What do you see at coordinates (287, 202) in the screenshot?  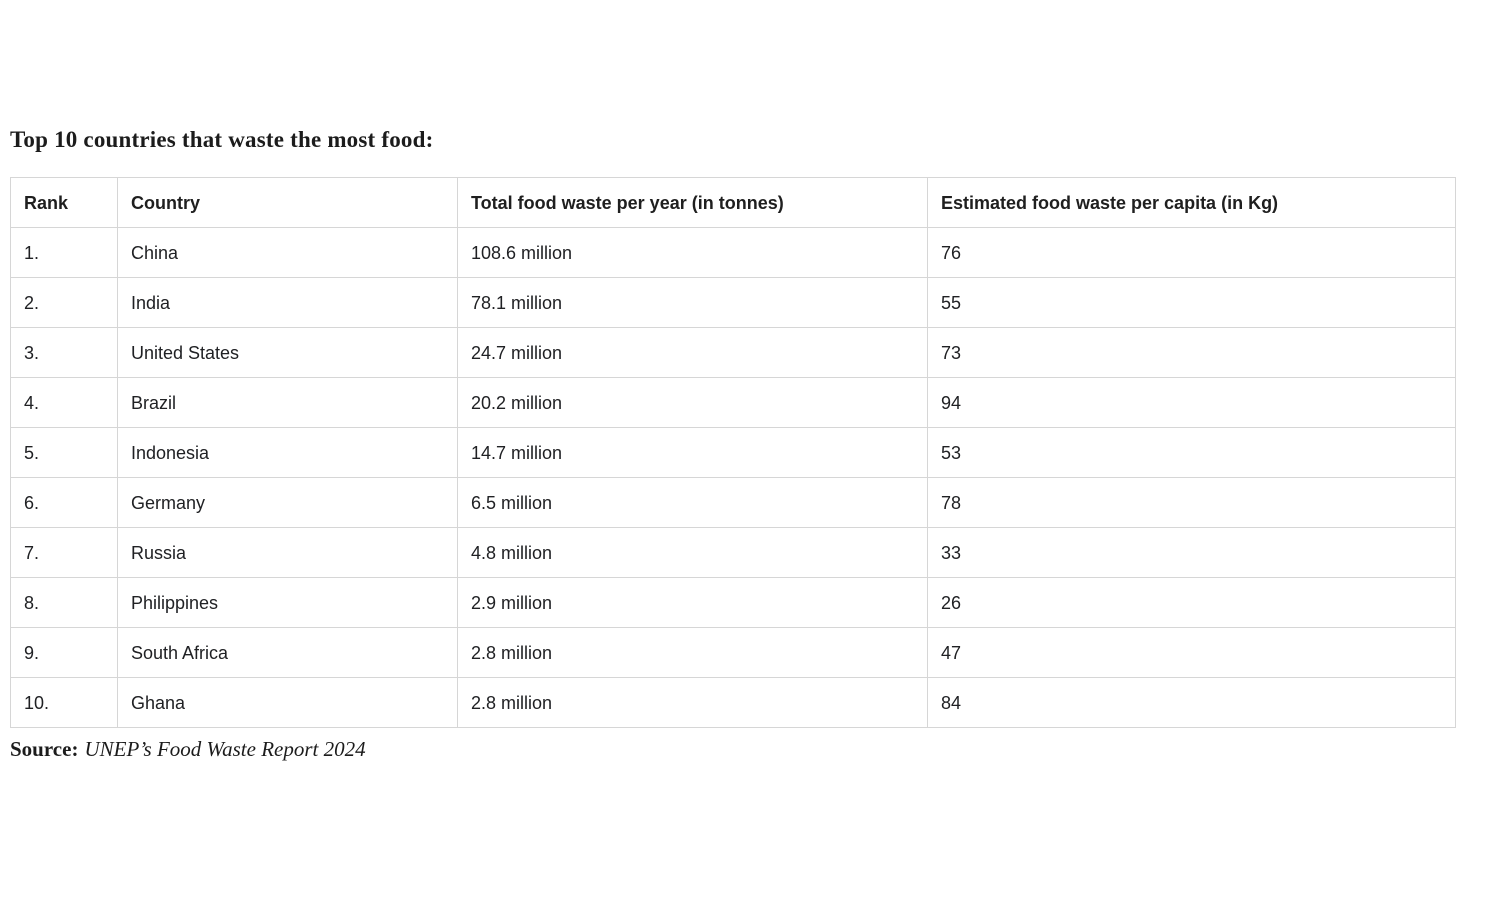 I see `column-header: Country` at bounding box center [287, 202].